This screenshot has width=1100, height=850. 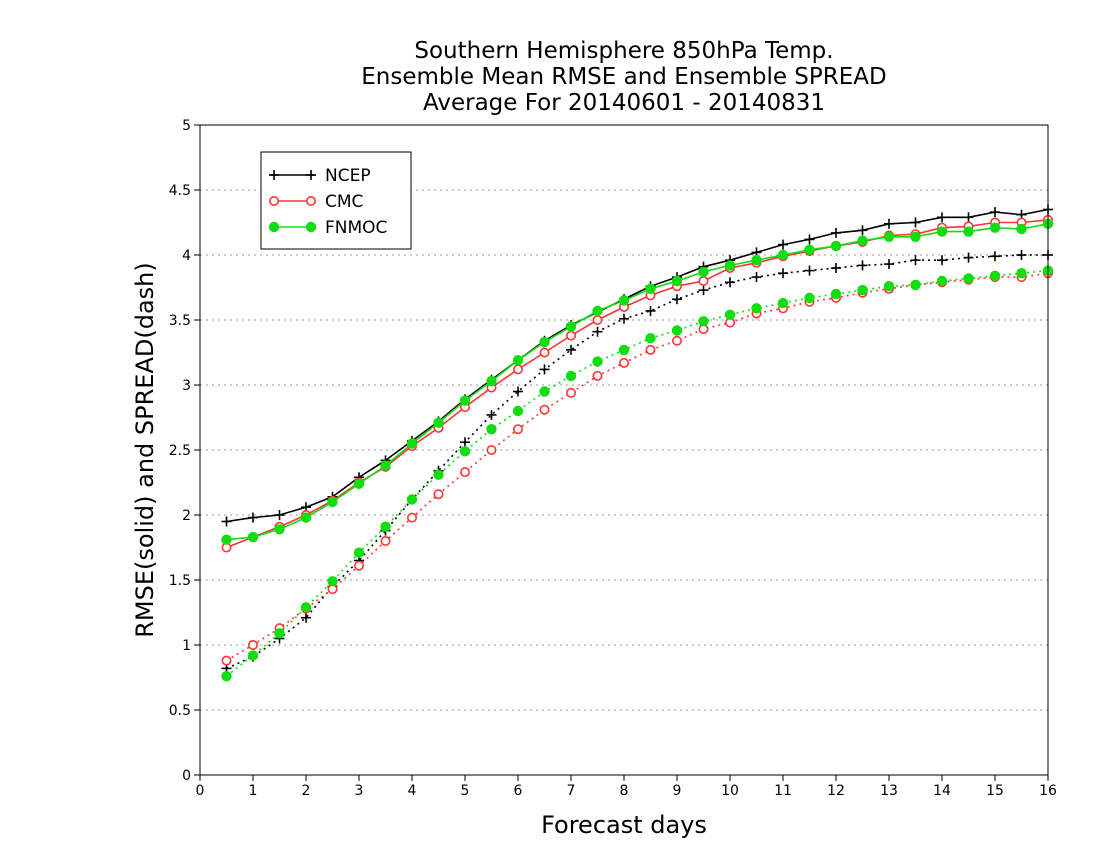 What do you see at coordinates (571, 791) in the screenshot?
I see `x-tick-label: 7` at bounding box center [571, 791].